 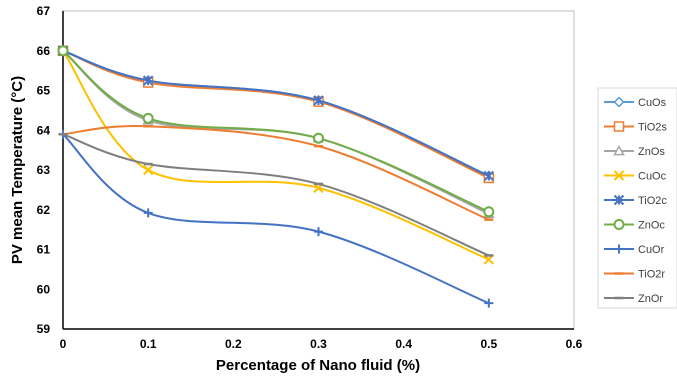 I want to click on legend-entry: CuOr, so click(x=634, y=250).